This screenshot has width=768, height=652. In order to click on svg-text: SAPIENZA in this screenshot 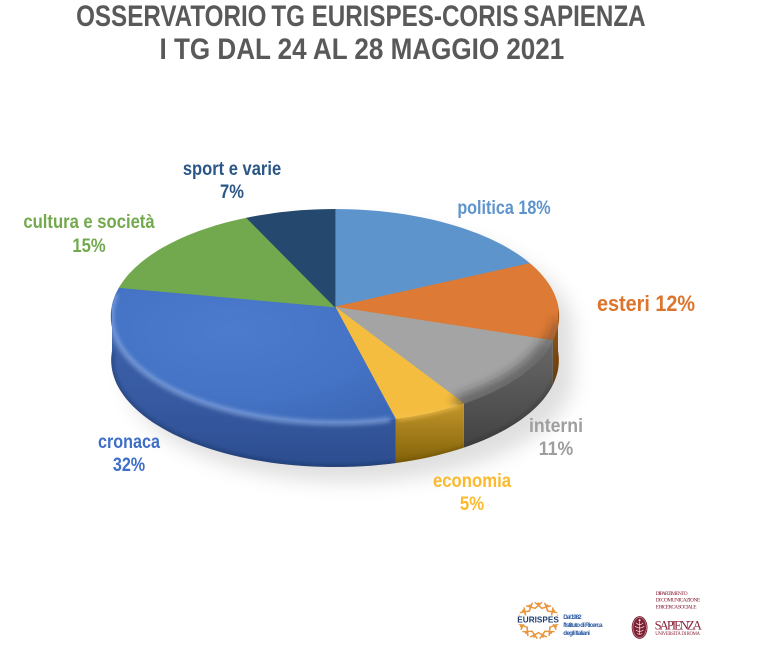, I will do `click(678, 625)`.